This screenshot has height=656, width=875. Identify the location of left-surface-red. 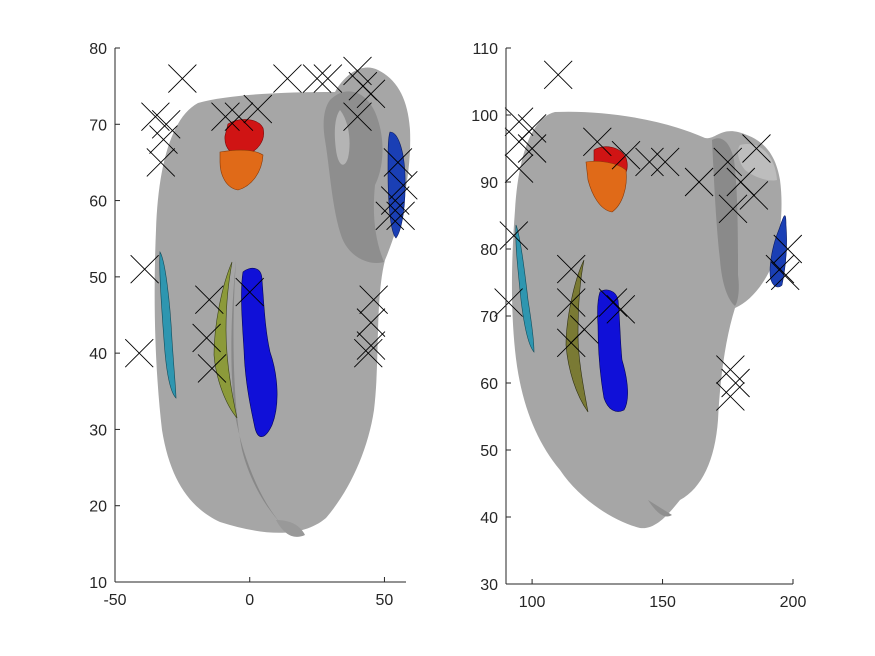
(244, 137).